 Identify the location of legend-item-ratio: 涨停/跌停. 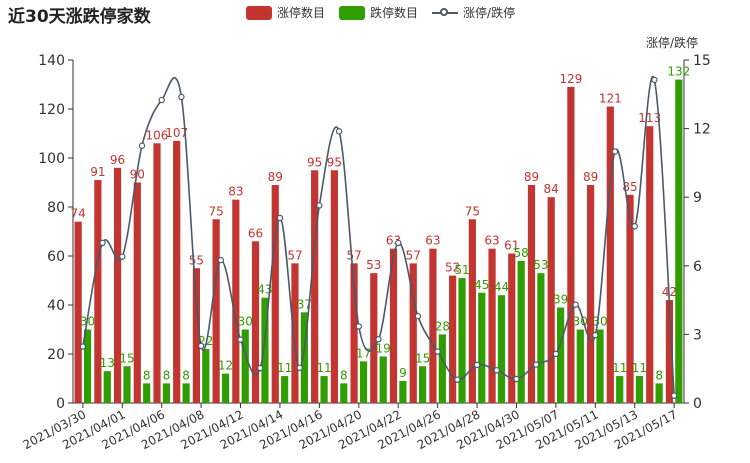
(473, 12).